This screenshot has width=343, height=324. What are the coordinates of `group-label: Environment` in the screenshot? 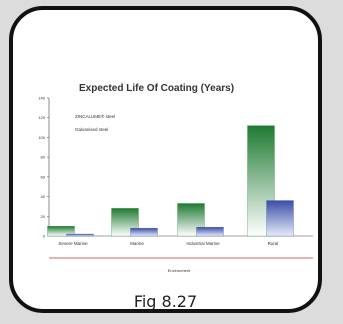 It's located at (179, 270).